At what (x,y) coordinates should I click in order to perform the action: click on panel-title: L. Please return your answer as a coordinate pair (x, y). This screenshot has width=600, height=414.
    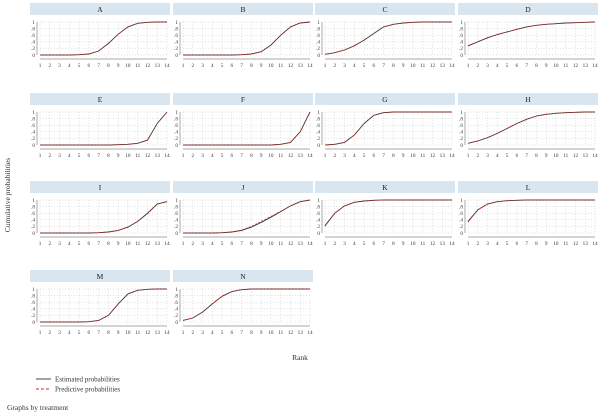
    Looking at the image, I should click on (528, 187).